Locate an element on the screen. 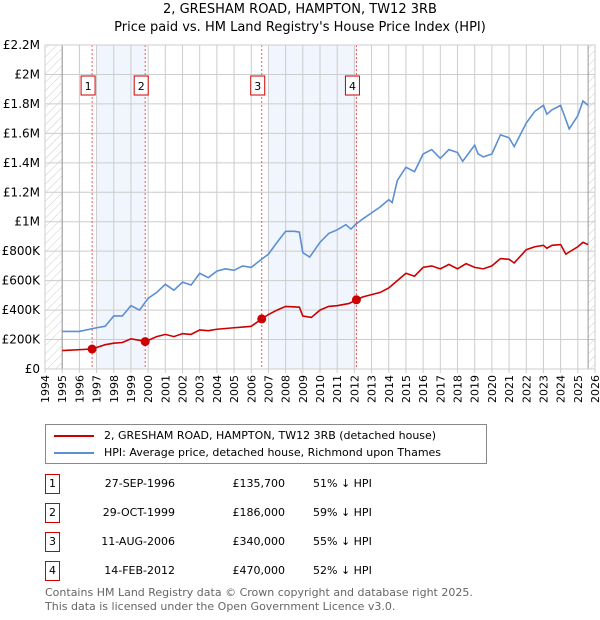 The width and height of the screenshot is (600, 620). transaction-price: £186,000 is located at coordinates (259, 512).